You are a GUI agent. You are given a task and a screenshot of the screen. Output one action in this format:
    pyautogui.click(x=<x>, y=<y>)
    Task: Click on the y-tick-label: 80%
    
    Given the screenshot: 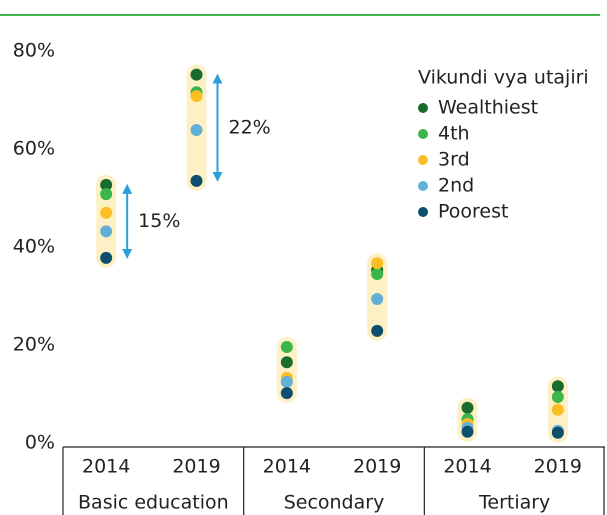 What is the action you would take?
    pyautogui.click(x=34, y=51)
    